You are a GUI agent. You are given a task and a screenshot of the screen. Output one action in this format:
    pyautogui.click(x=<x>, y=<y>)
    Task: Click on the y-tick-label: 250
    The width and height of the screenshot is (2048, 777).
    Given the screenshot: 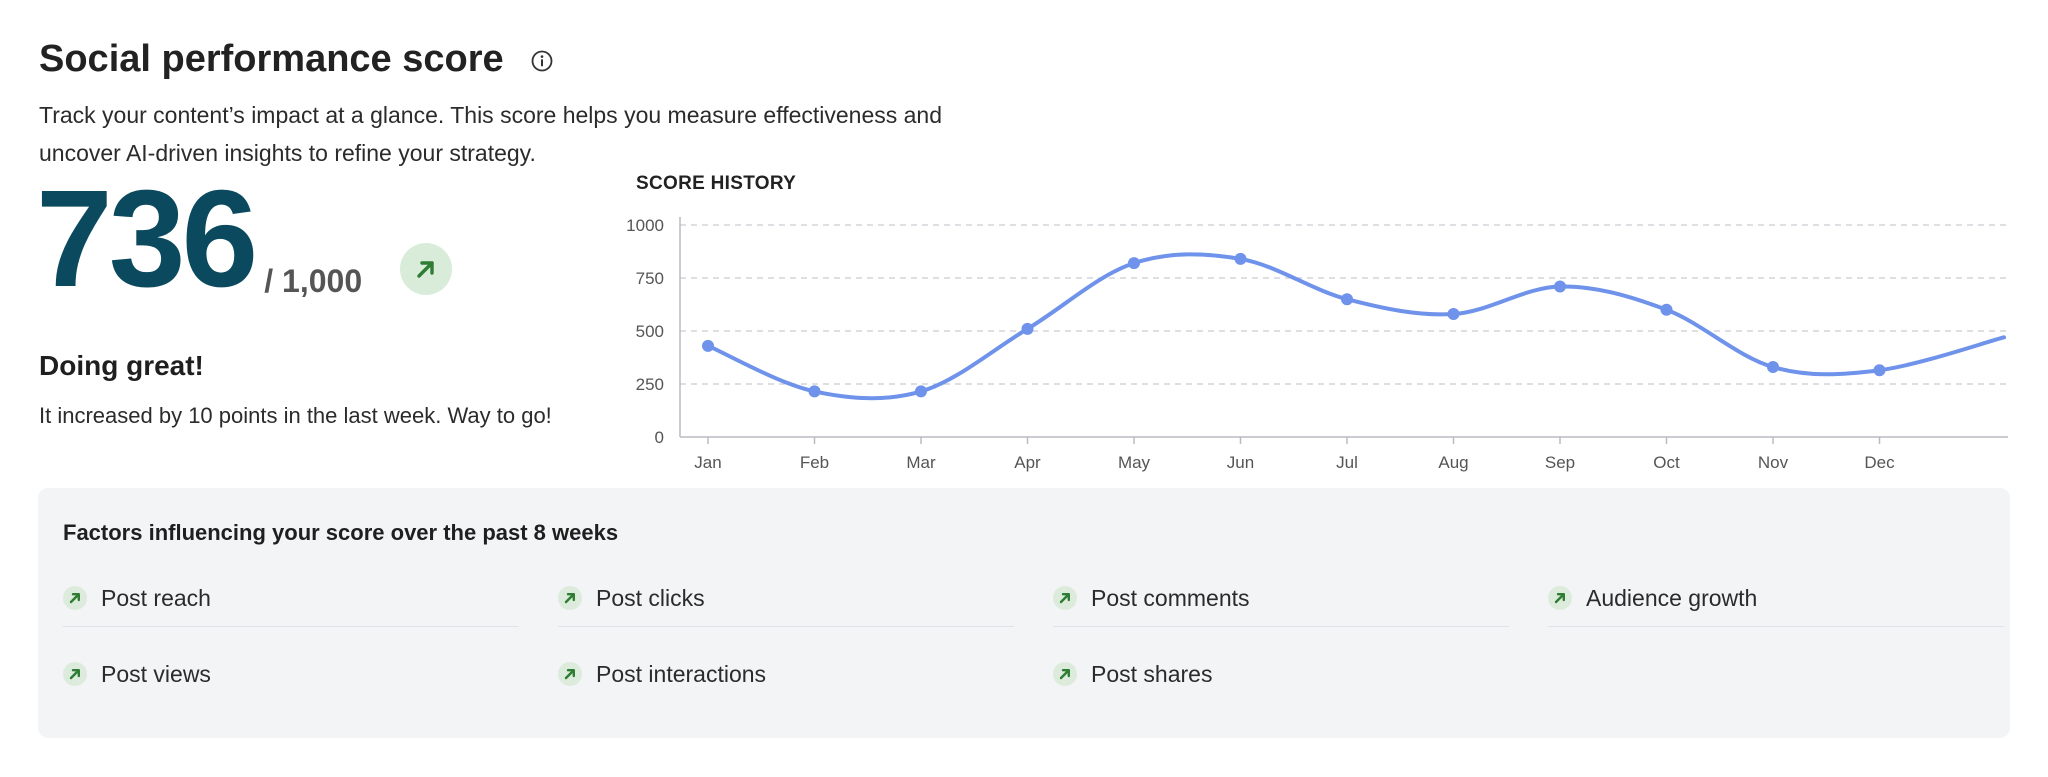 What is the action you would take?
    pyautogui.click(x=650, y=384)
    